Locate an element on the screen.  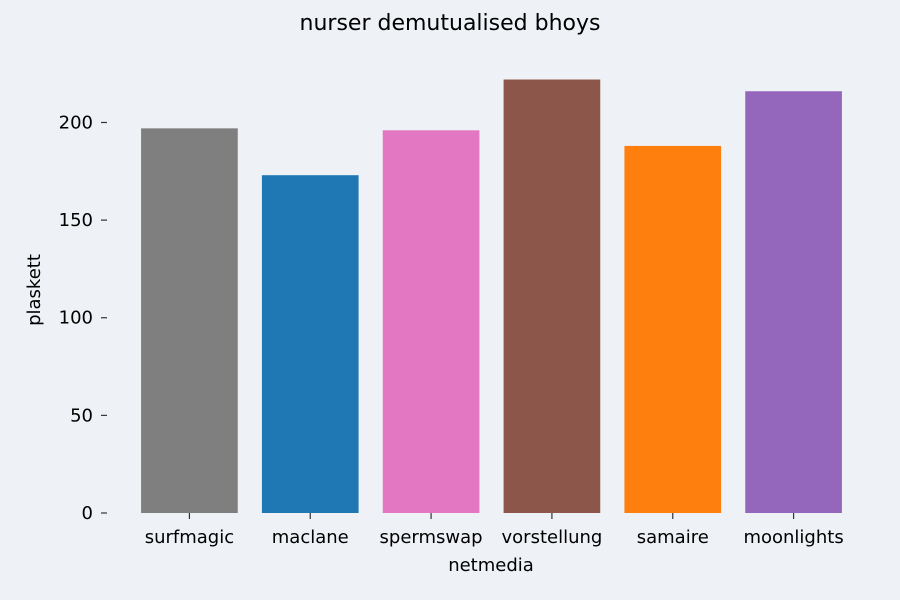
bar-moonlights is located at coordinates (793, 302).